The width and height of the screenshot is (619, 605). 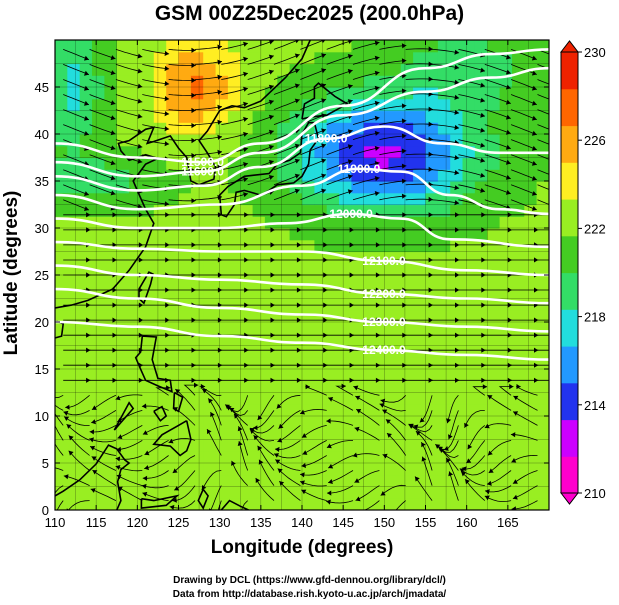 I want to click on x-tick-label: 160, so click(x=467, y=522).